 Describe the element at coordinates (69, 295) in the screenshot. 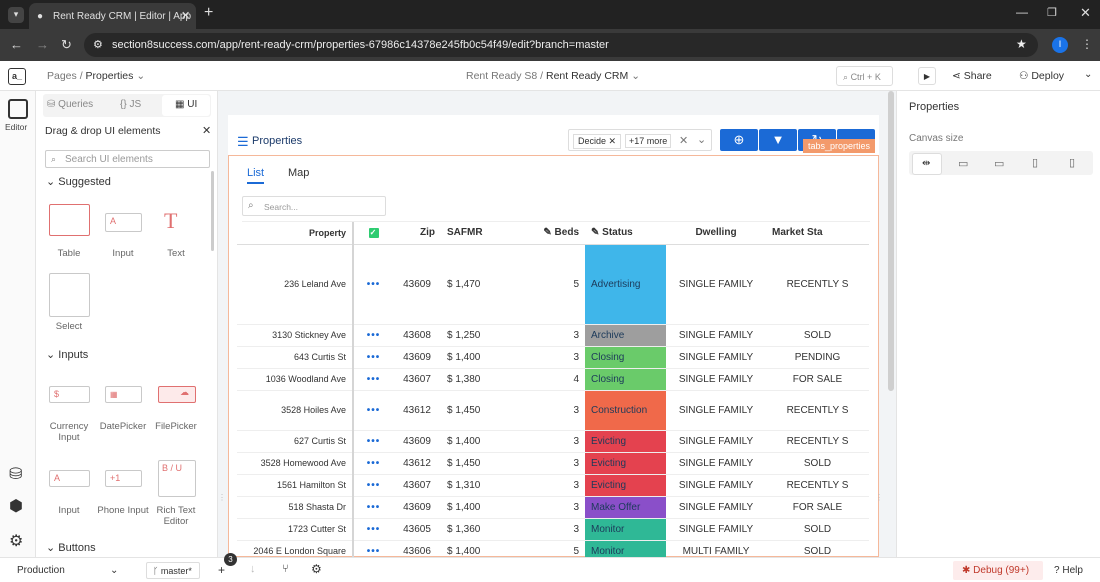

I see `select-widget-icon` at that location.